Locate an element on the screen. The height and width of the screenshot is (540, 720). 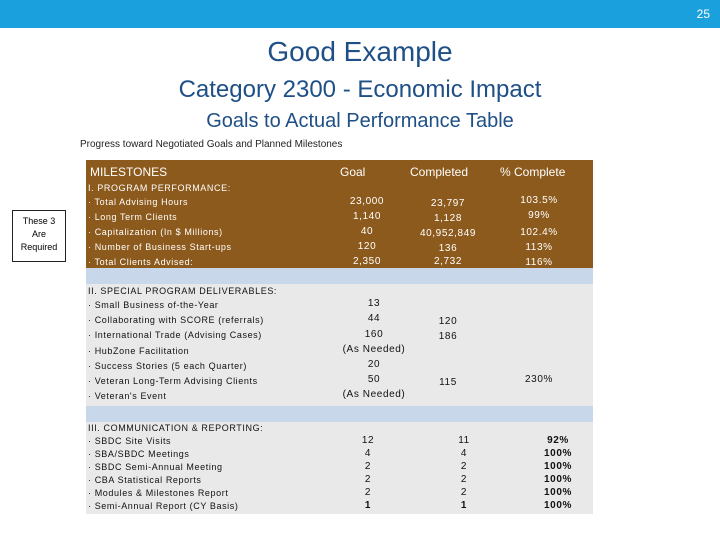
table-row-label: · Veteran's Event is located at coordinates (127, 396).